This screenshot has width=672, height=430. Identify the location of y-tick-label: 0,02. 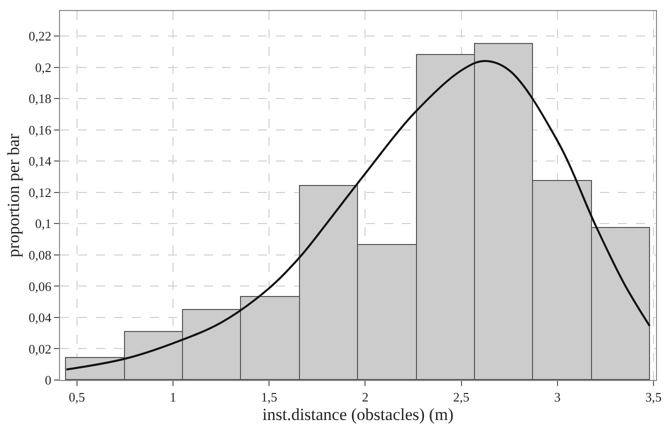
(40, 348).